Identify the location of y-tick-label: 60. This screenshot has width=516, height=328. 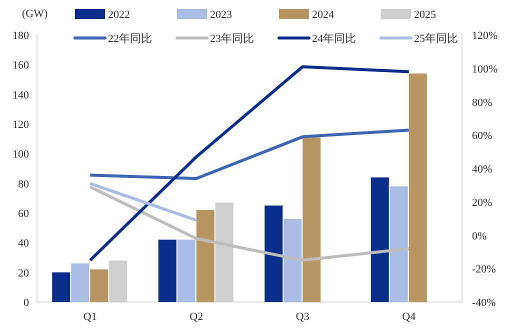
(24, 214).